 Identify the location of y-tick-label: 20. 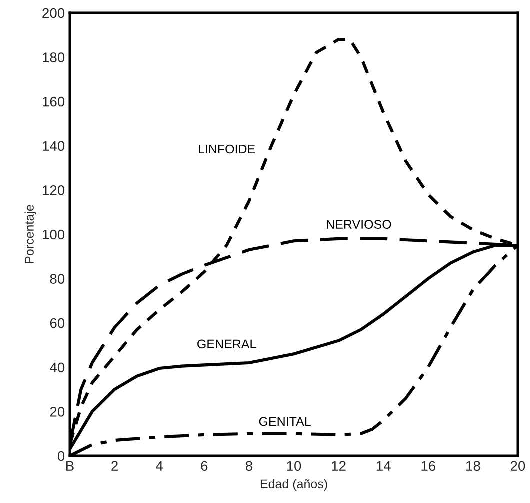
(57, 412).